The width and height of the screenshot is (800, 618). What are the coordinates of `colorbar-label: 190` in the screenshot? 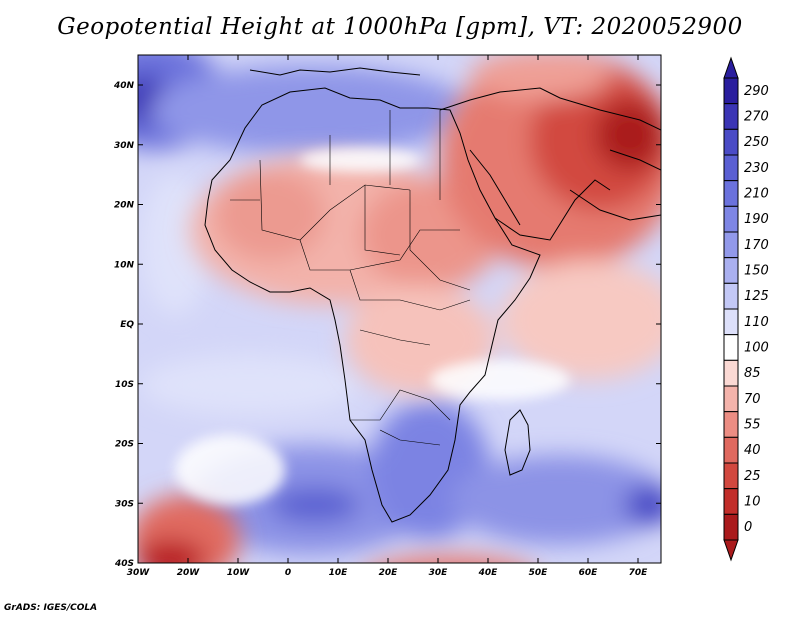 It's located at (756, 219).